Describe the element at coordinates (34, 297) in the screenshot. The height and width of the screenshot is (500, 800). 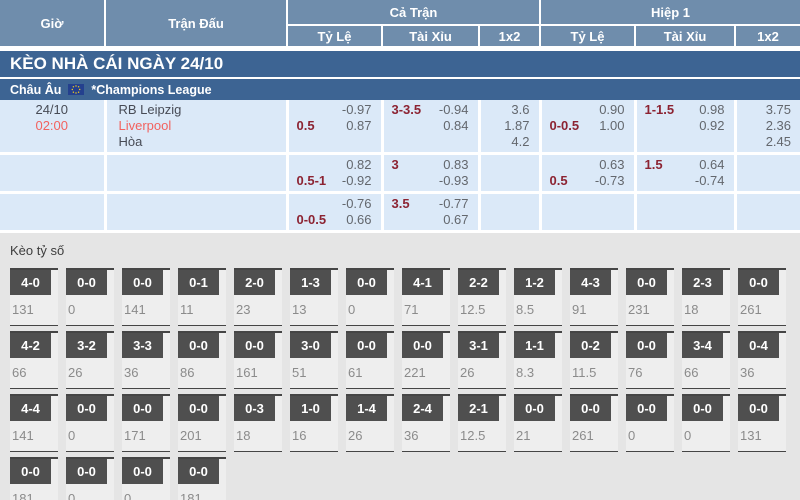
I see `score-cell: 4-0 131` at that location.